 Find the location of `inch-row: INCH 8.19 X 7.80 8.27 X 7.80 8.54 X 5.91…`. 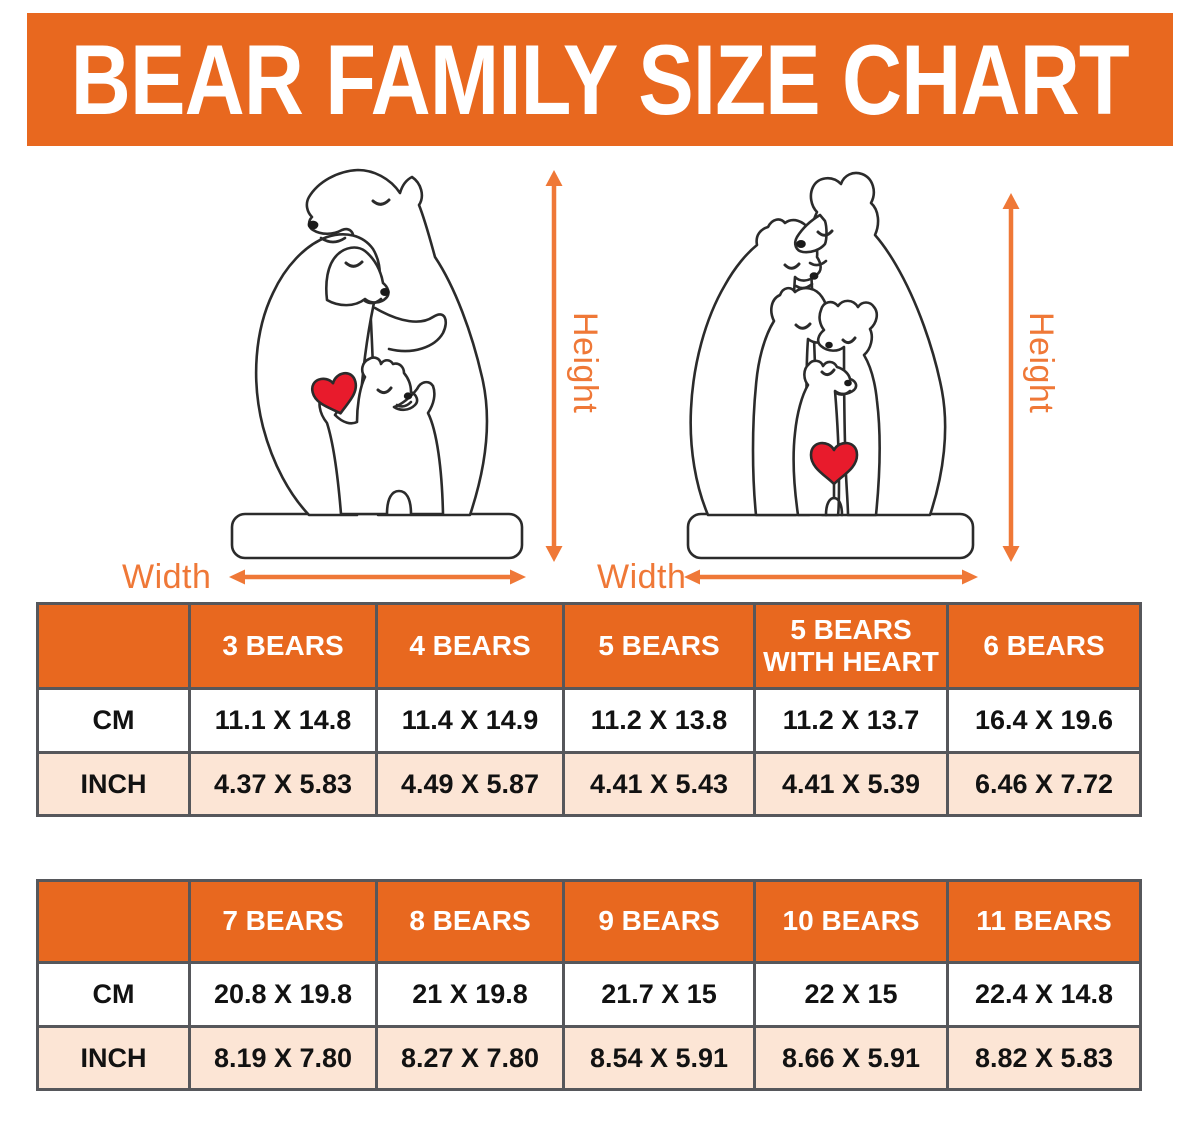

inch-row: INCH 8.19 X 7.80 8.27 X 7.80 8.54 X 5.91… is located at coordinates (589, 1058).